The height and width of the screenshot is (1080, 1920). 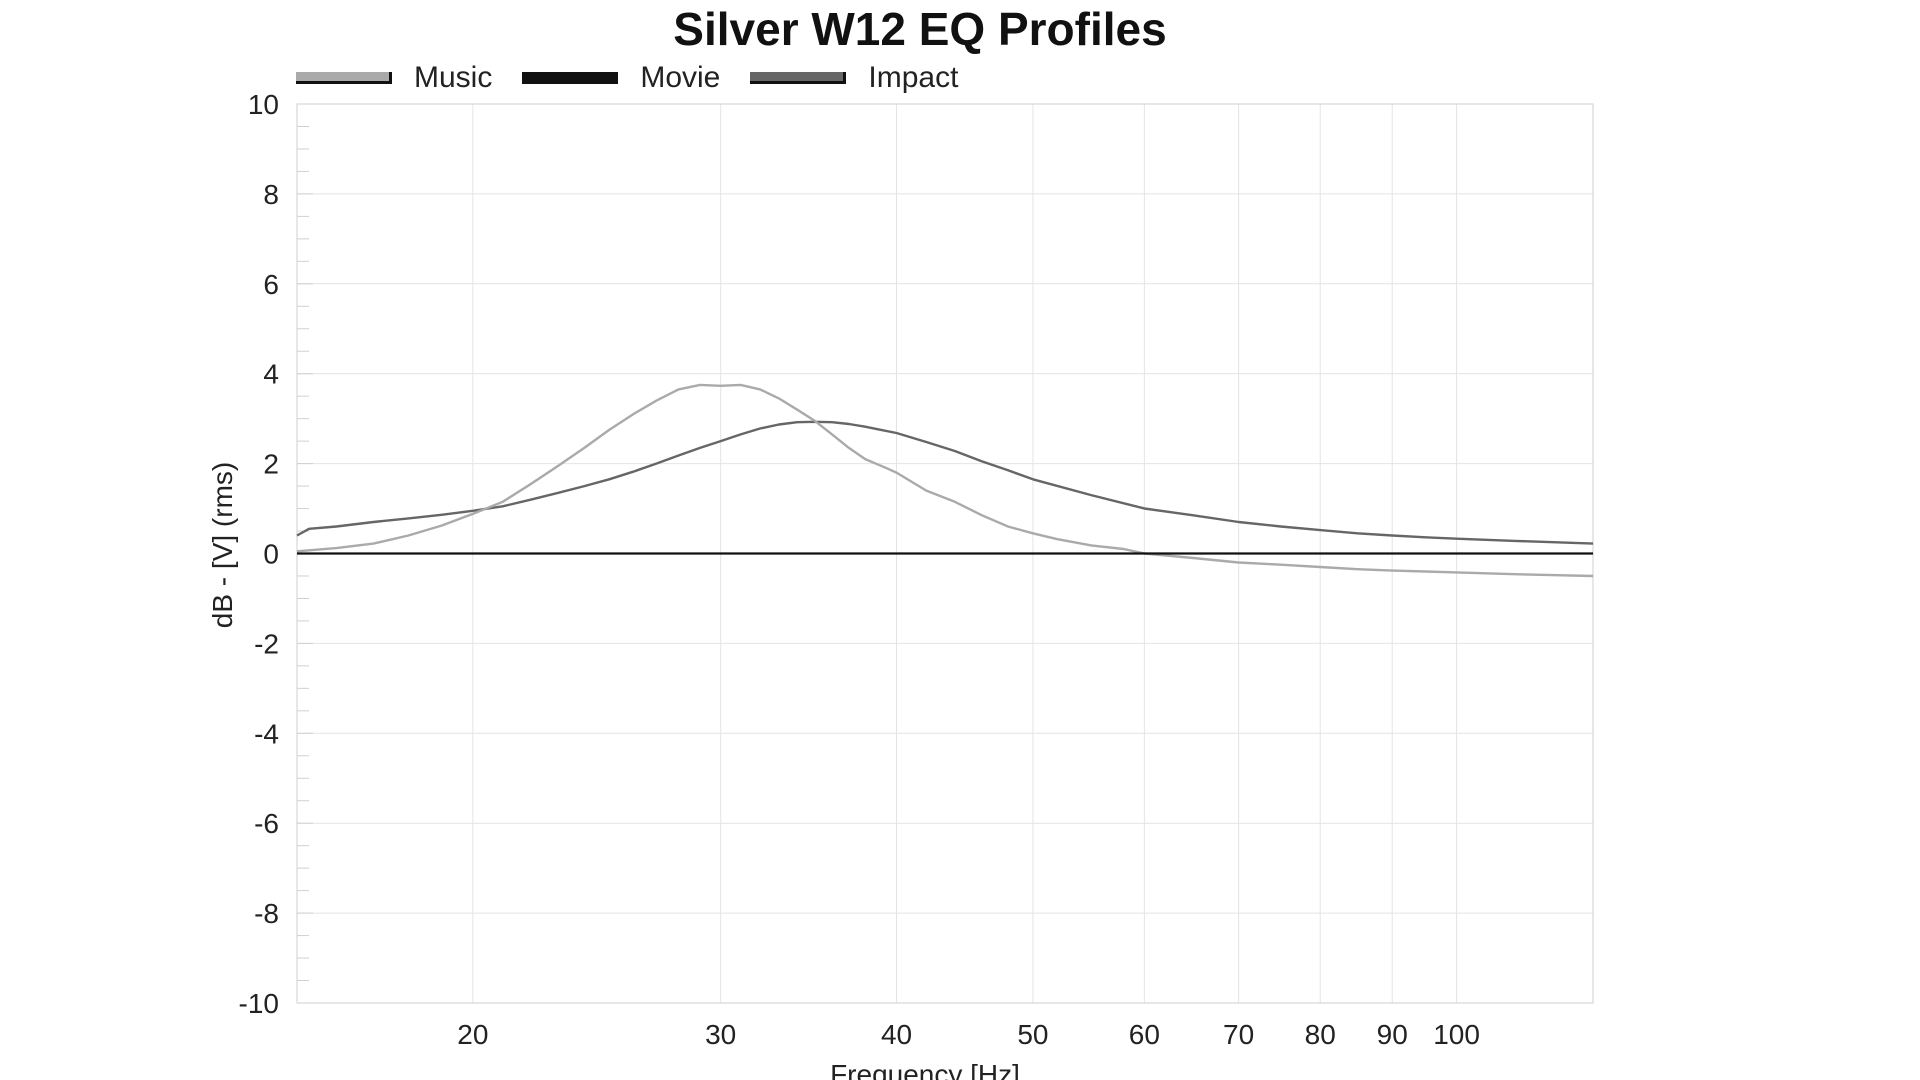 What do you see at coordinates (1238, 1034) in the screenshot?
I see `x-tick-label: 70` at bounding box center [1238, 1034].